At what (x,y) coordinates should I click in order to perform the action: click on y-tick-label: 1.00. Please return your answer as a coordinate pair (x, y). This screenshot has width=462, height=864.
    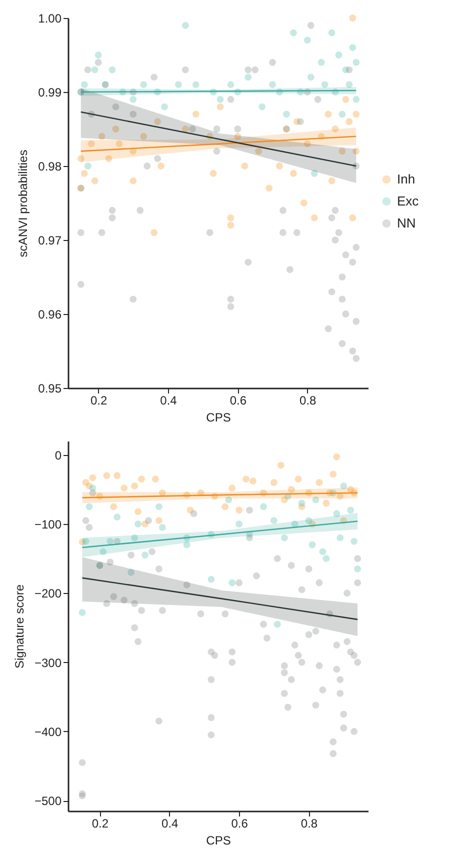
    Looking at the image, I should click on (50, 19).